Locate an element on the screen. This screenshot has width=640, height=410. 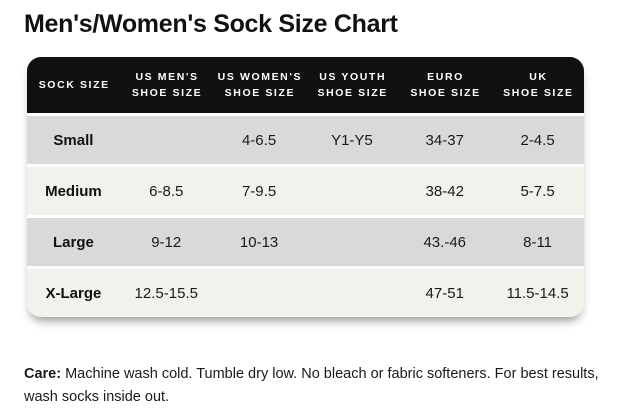
cell-euro: 47-51 is located at coordinates (444, 293).